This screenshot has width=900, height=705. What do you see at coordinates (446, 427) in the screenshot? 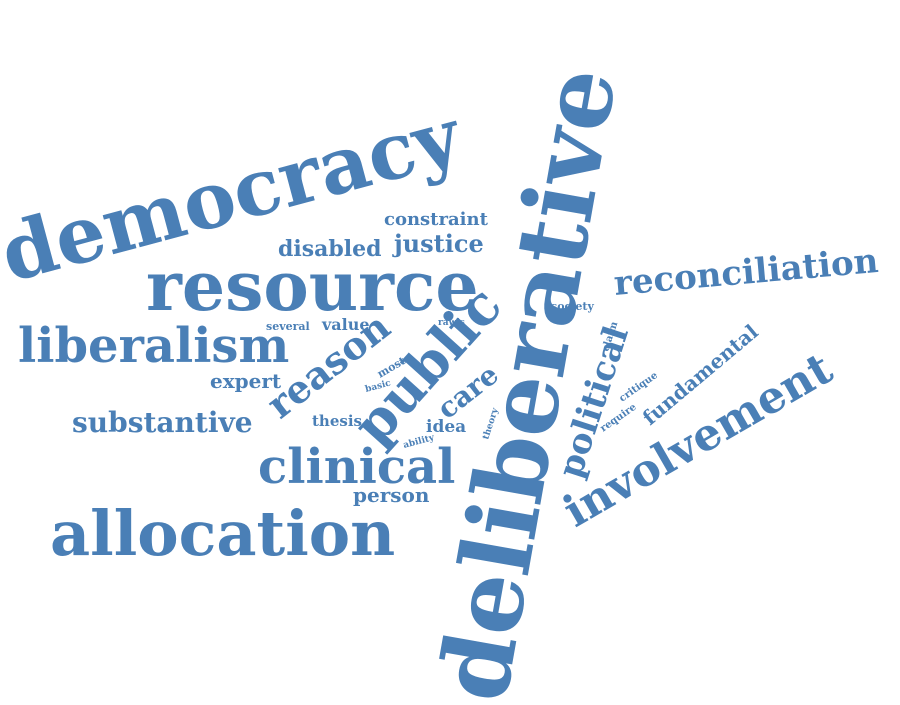
I see `word-idea: idea` at bounding box center [446, 427].